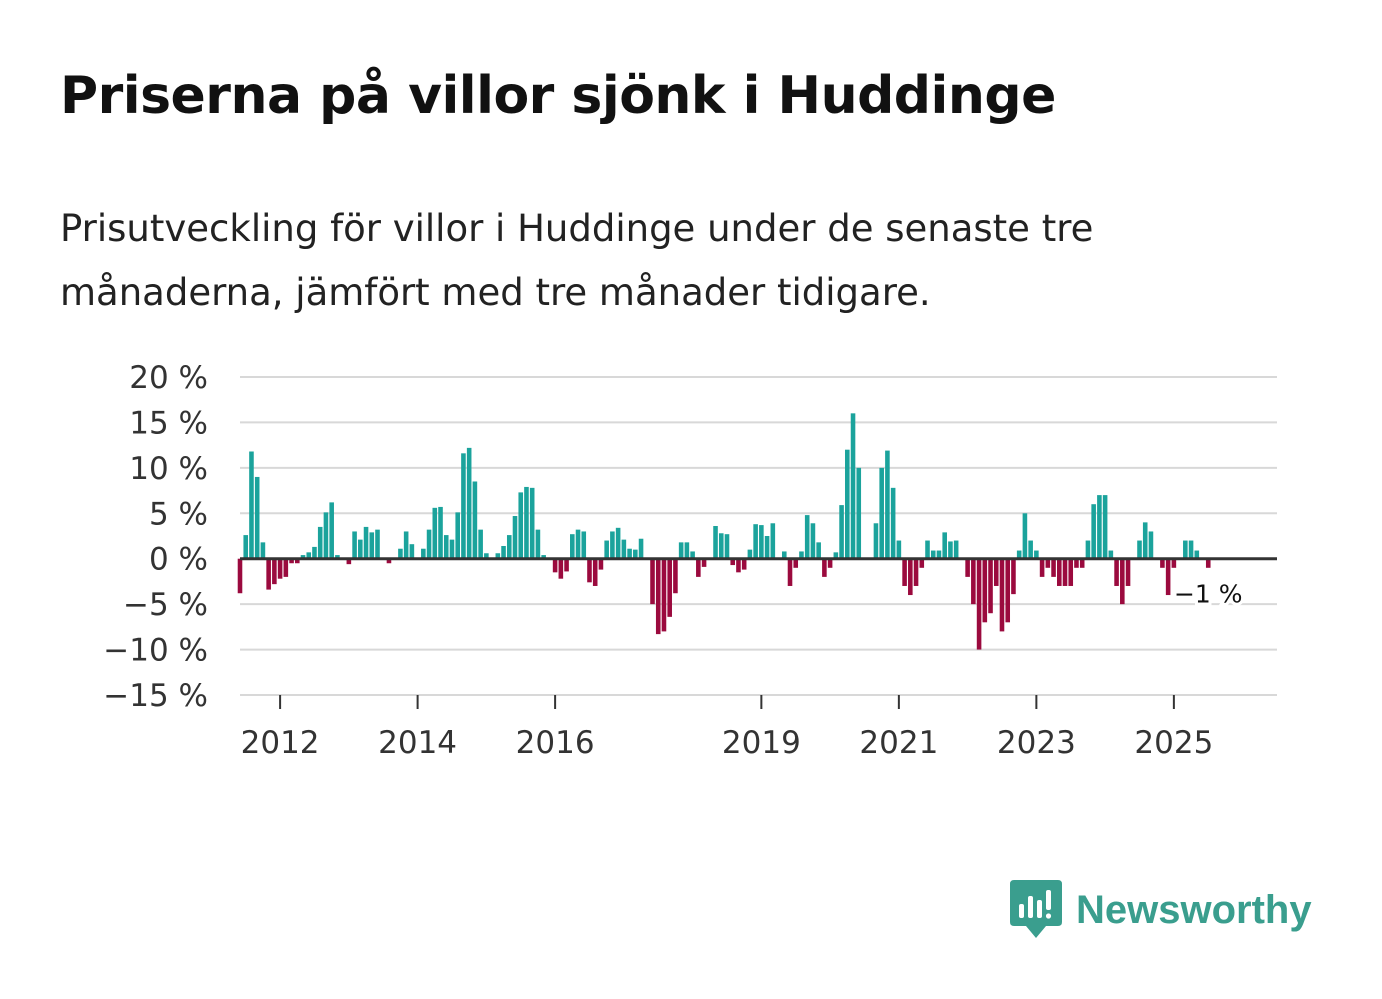 This screenshot has height=999, width=1382. What do you see at coordinates (1161, 910) in the screenshot?
I see `newsworthy-logo: Newsworthy` at bounding box center [1161, 910].